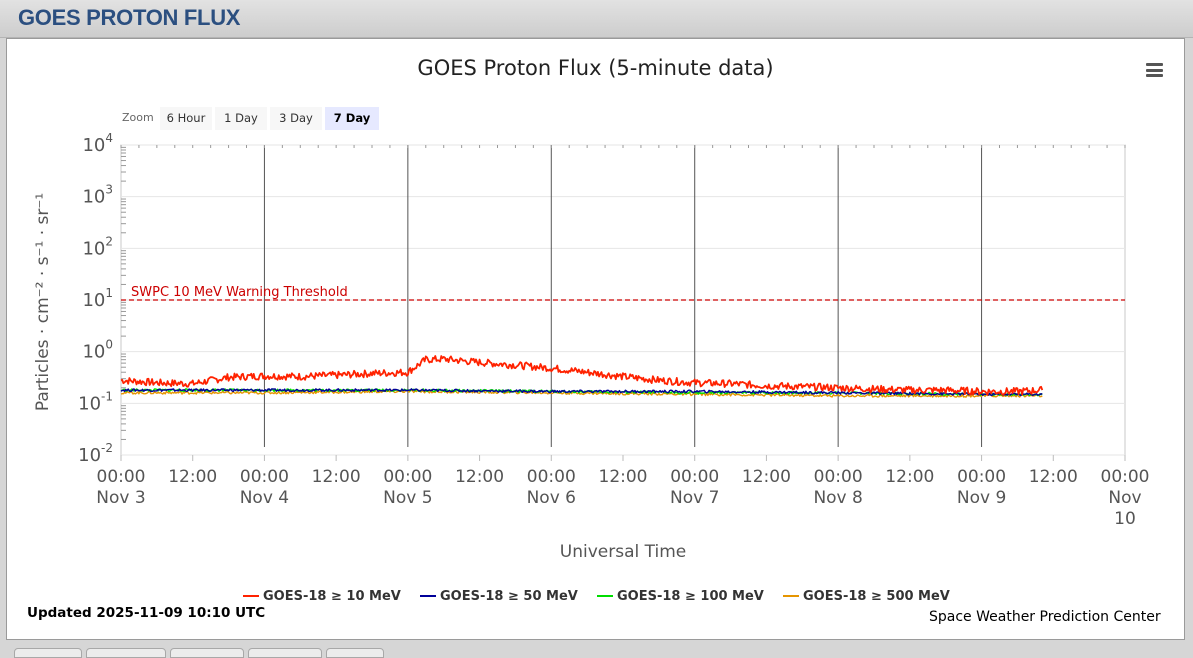 This screenshot has height=658, width=1193. I want to click on y-tick-label: 10⁻¹, so click(95, 401).